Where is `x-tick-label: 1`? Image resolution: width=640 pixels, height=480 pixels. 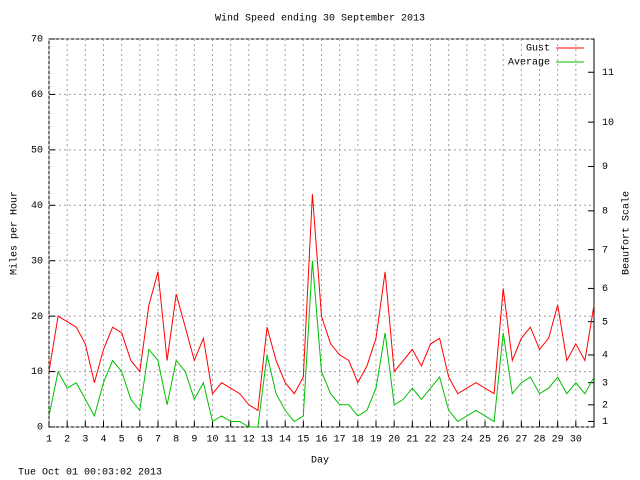
x-tick-label: 1 is located at coordinates (49, 440).